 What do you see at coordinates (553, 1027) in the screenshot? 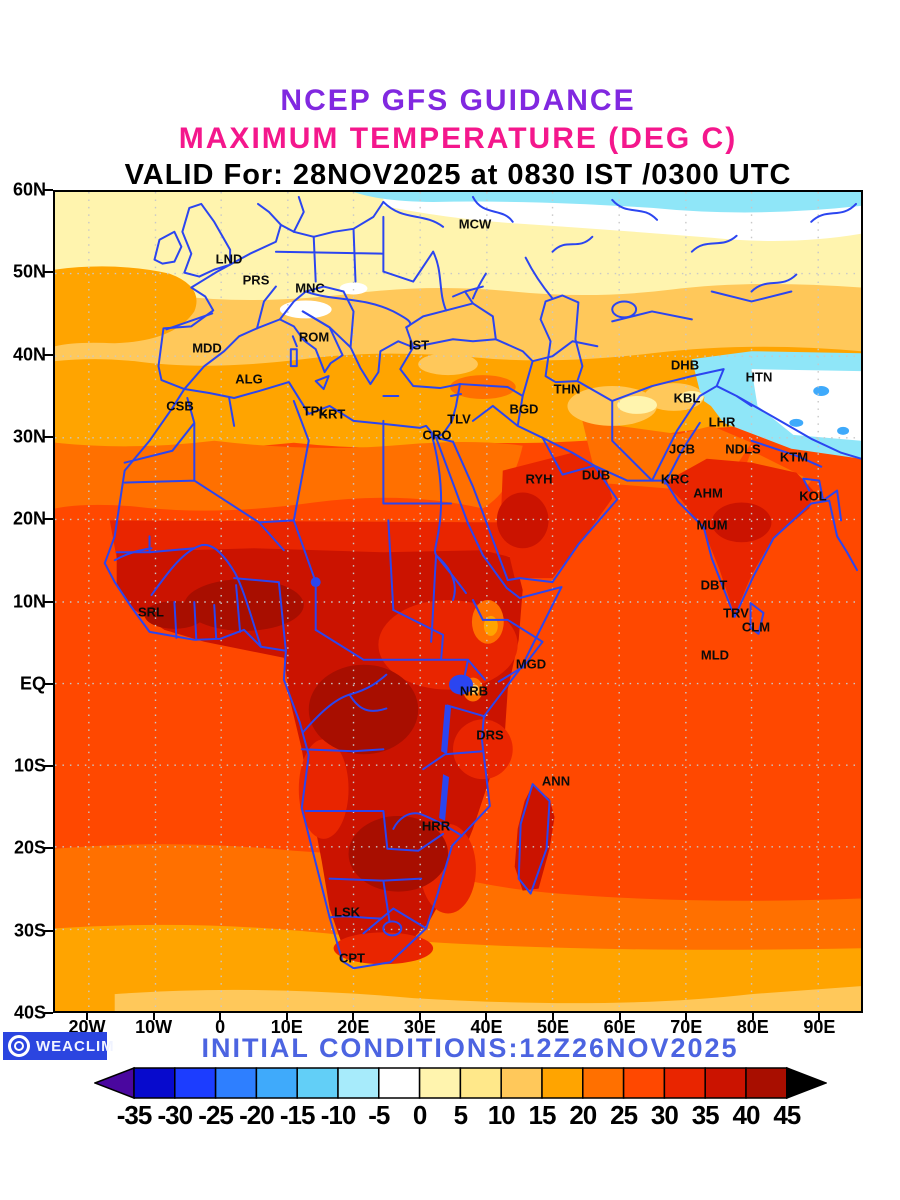
I see `lon-tick-label: 50E` at bounding box center [553, 1027].